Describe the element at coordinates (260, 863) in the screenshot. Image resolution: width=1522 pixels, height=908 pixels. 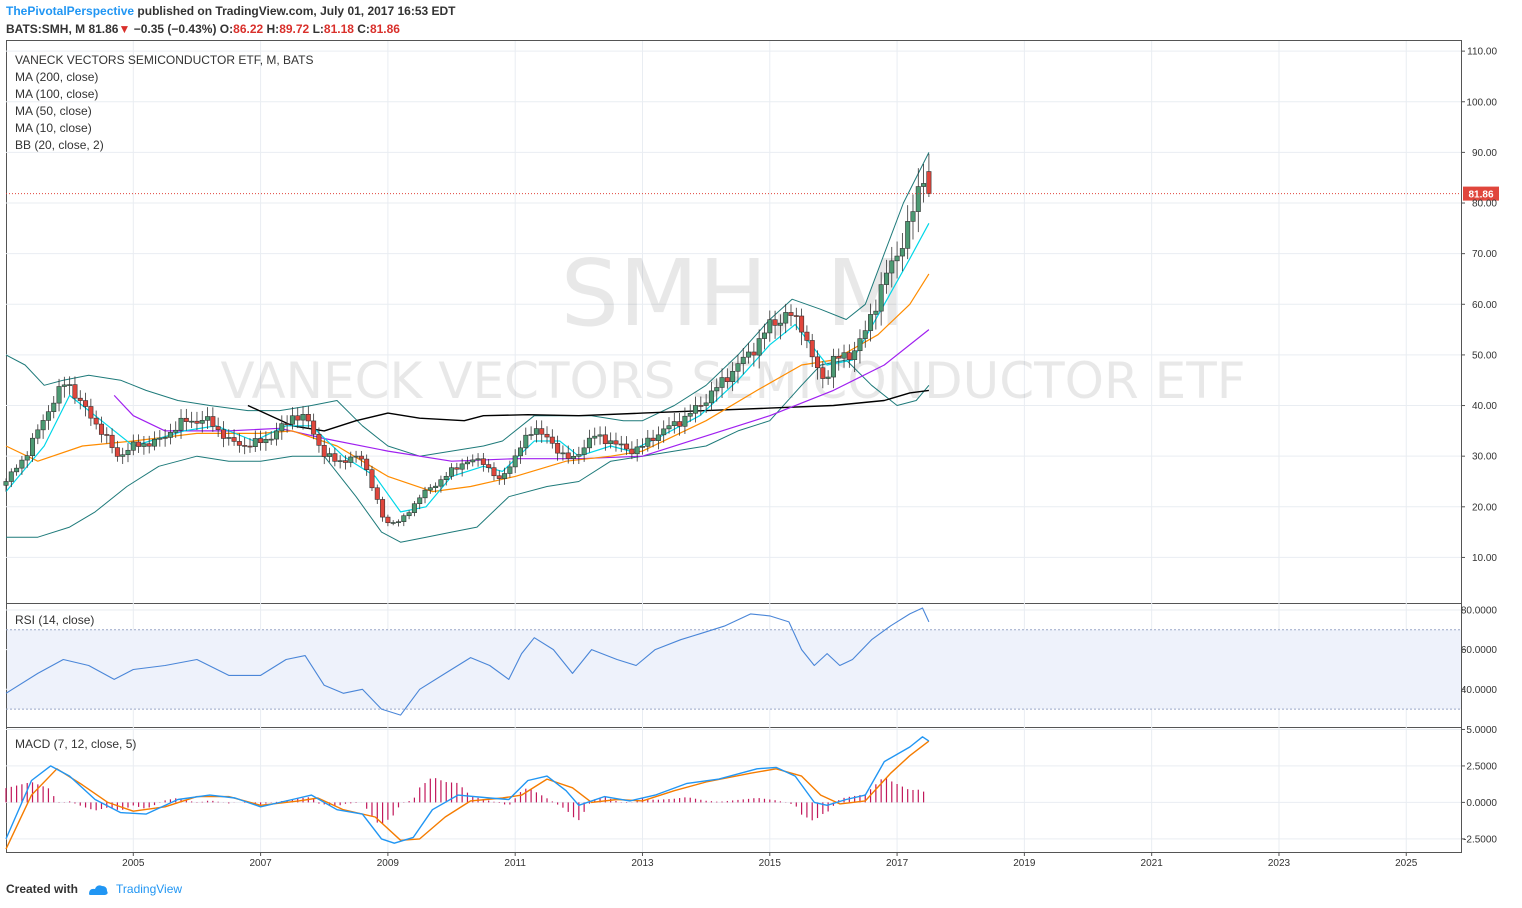
I see `time-tick-2007: 2007` at that location.